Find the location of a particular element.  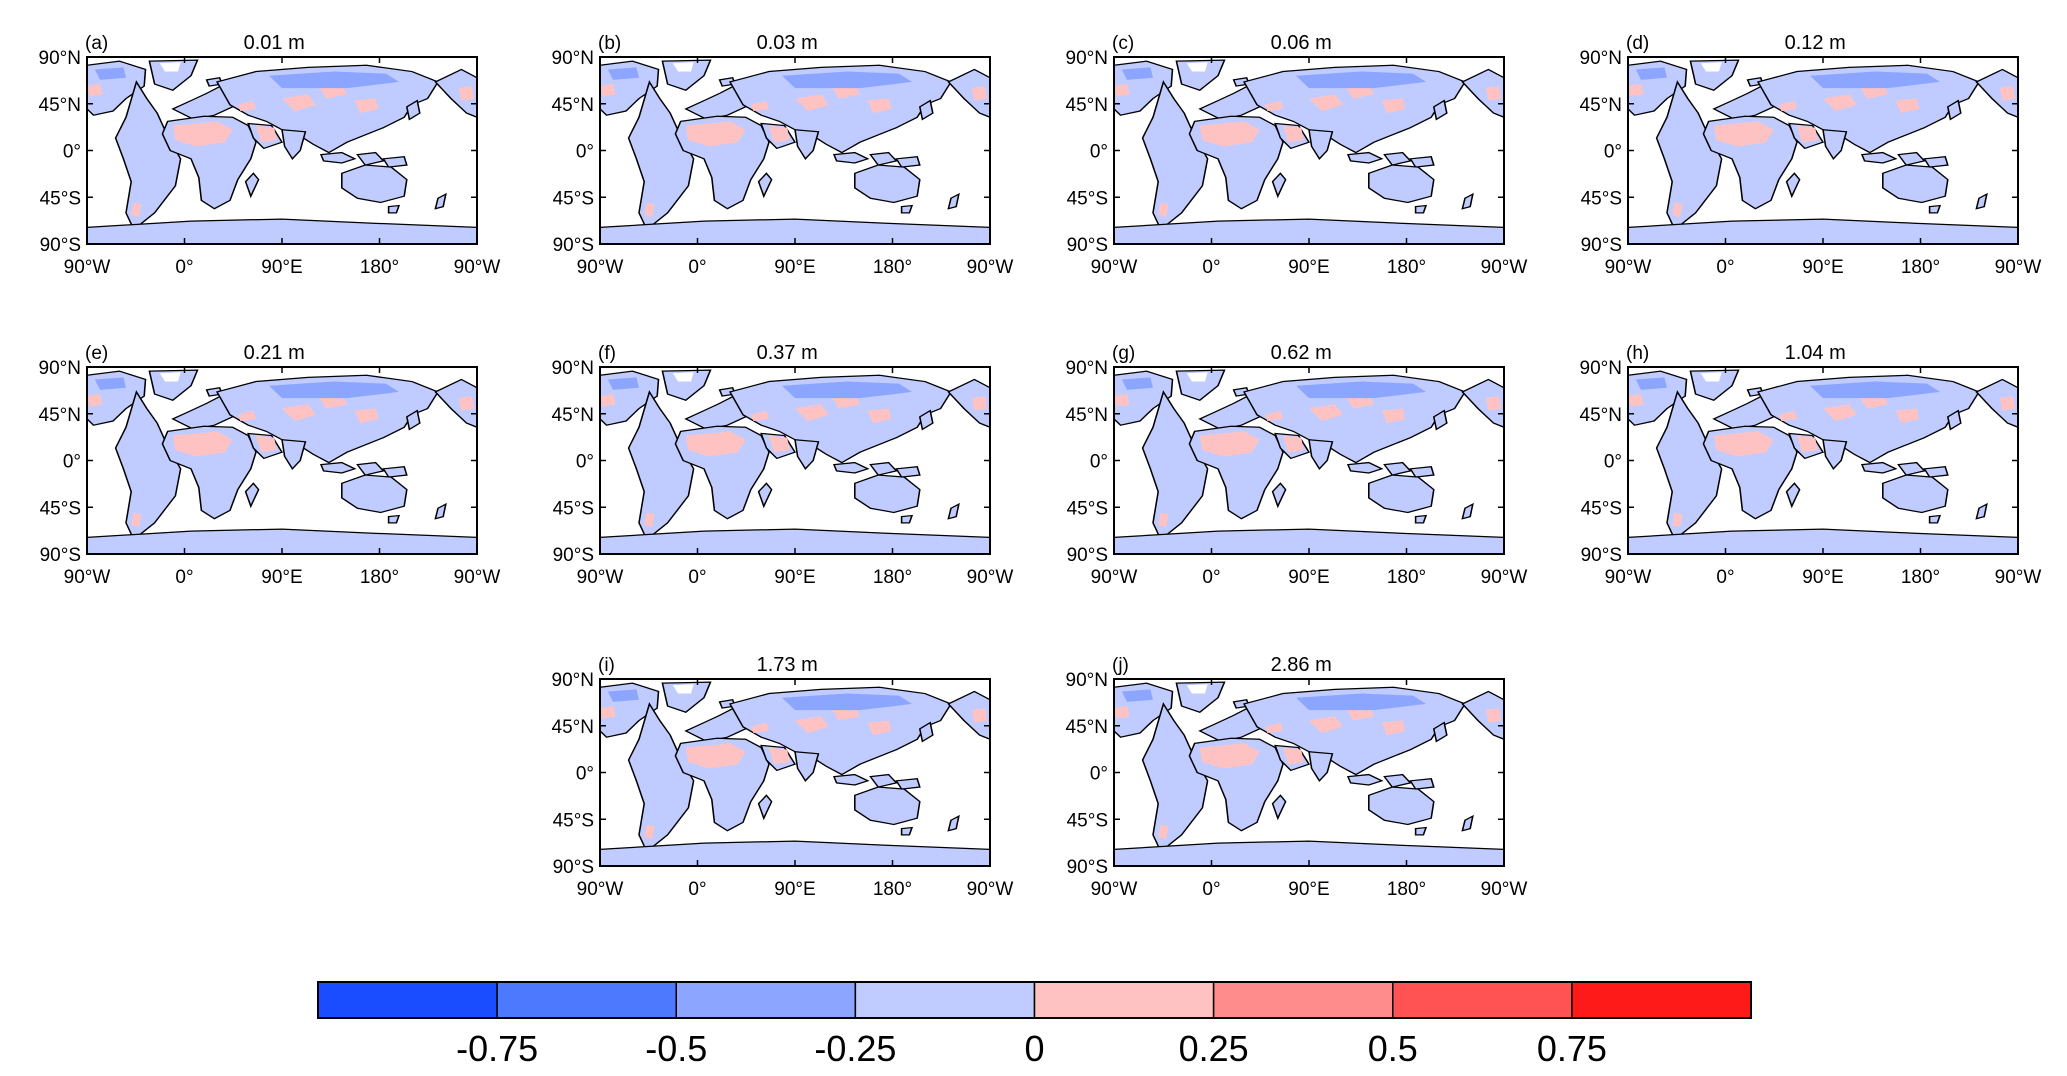

panel-label: (e) is located at coordinates (96, 353).